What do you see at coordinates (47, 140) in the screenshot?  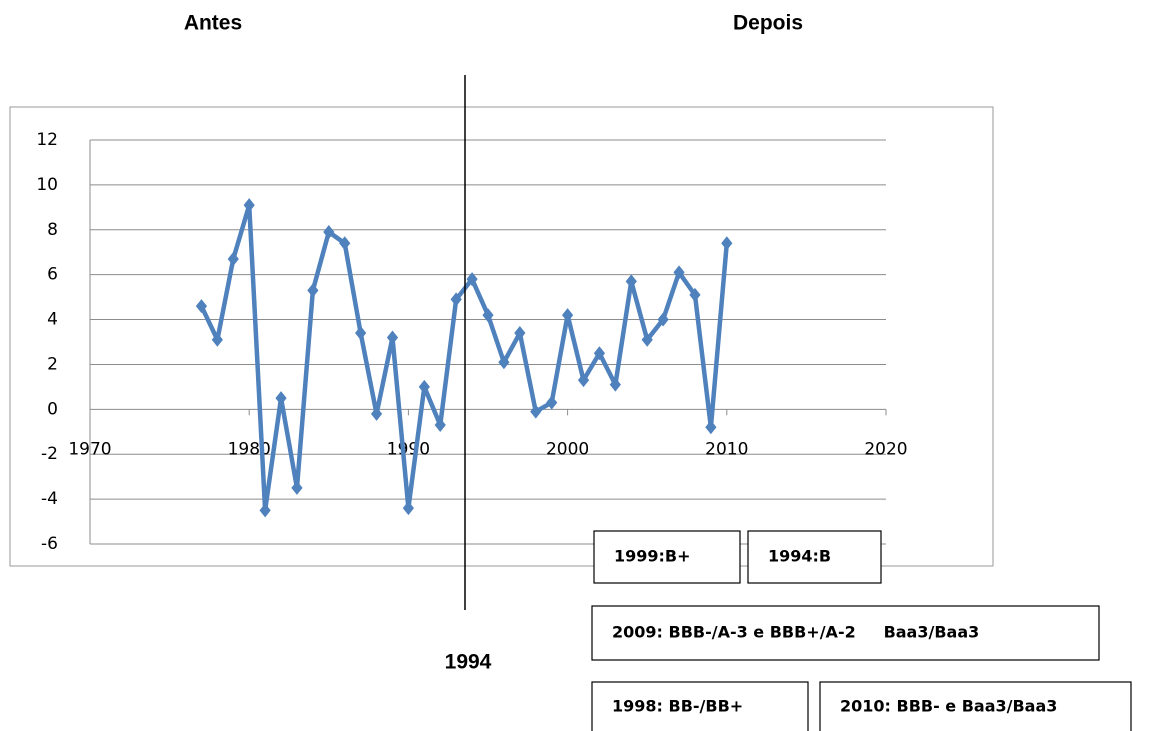 I see `y-tick-label: 12` at bounding box center [47, 140].